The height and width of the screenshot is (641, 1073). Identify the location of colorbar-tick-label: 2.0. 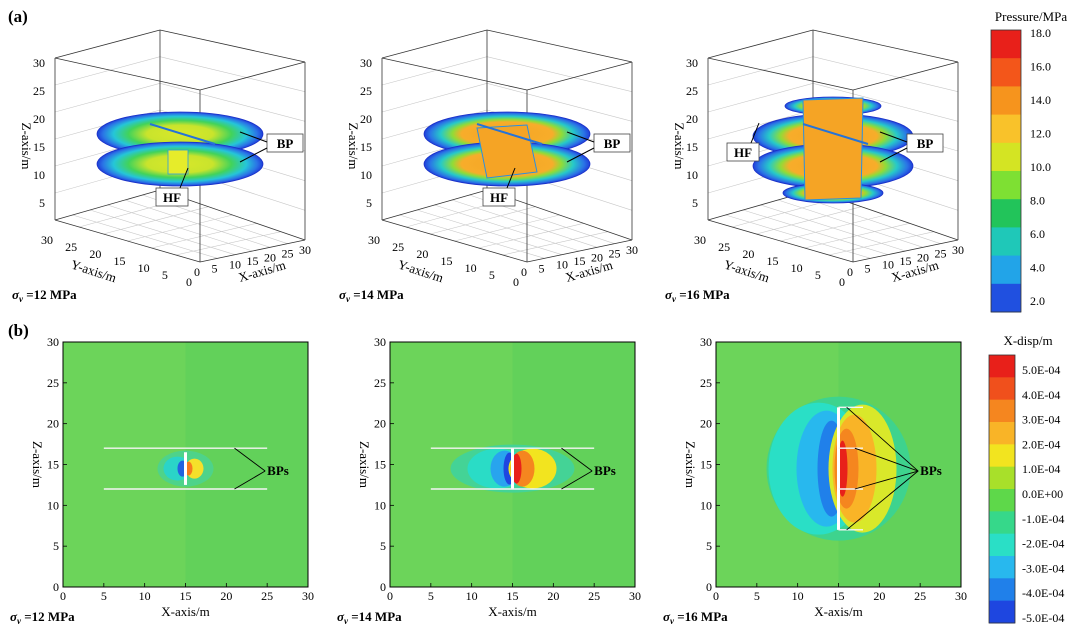
(1037, 301).